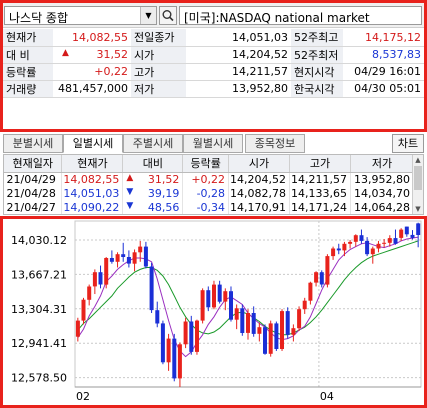 Image resolution: width=427 pixels, height=408 pixels. Describe the element at coordinates (153, 143) in the screenshot. I see `tab-3: 주별시세` at that location.